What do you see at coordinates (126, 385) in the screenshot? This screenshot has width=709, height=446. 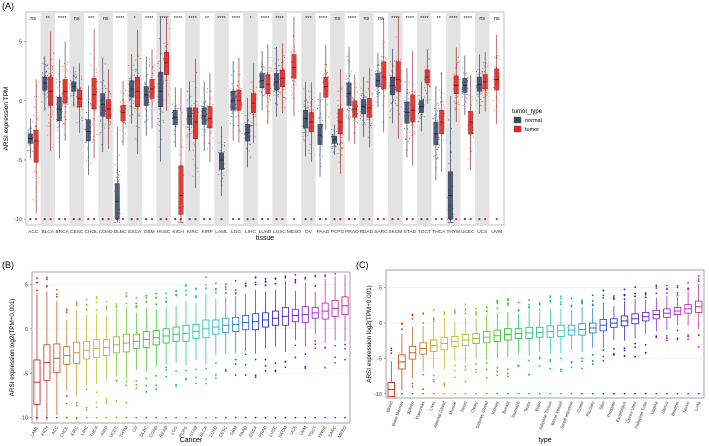 I see `outlier-b-thym` at bounding box center [126, 385].